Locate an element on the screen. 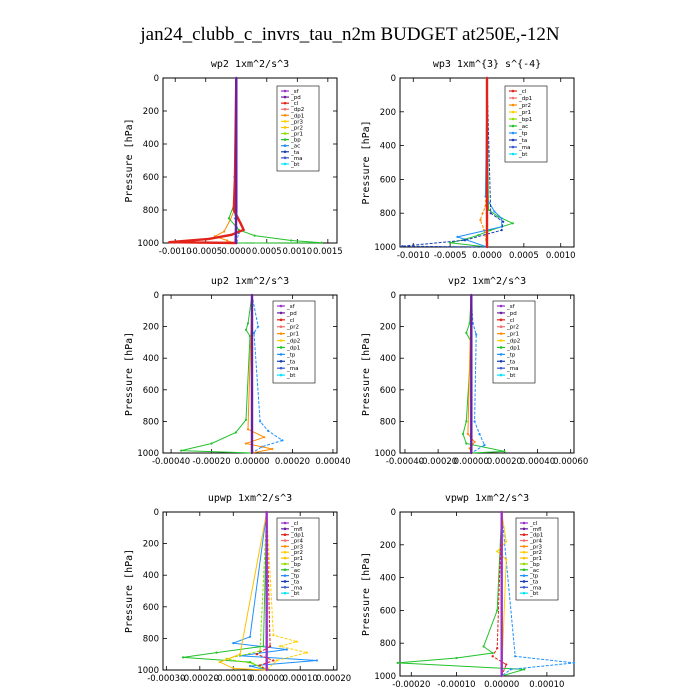 The width and height of the screenshot is (700, 700). plot-frame is located at coordinates (250, 591).